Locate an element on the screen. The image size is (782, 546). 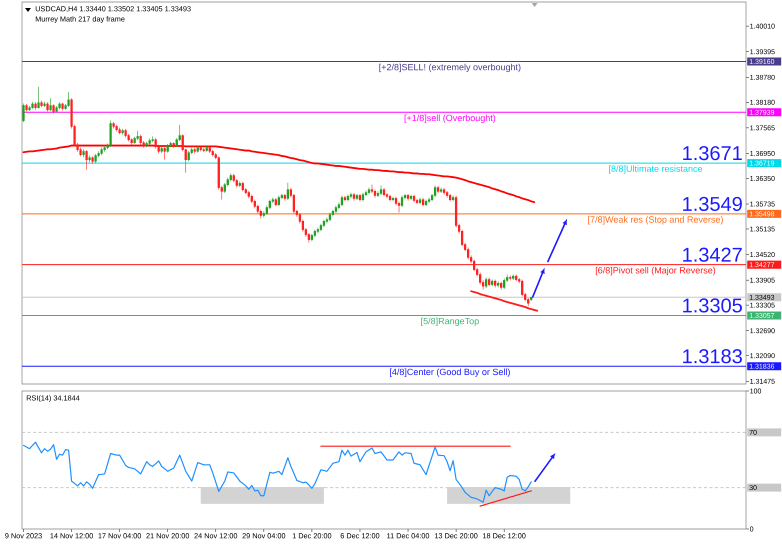
ref-line-label: [+1/8]sell (Overbought) is located at coordinates (450, 118).